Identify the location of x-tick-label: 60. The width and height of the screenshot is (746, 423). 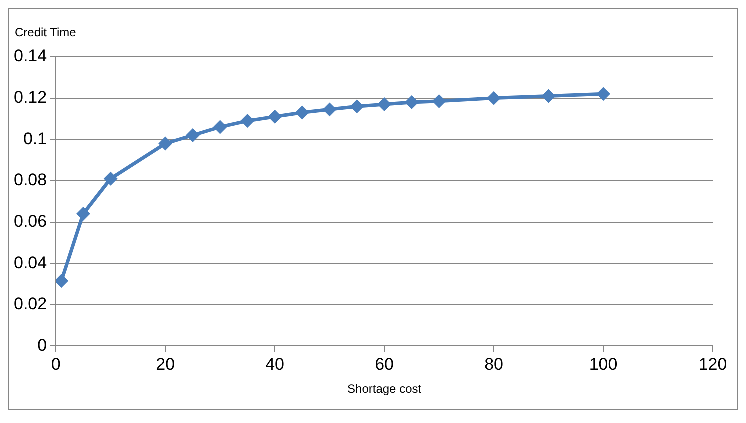
(384, 364).